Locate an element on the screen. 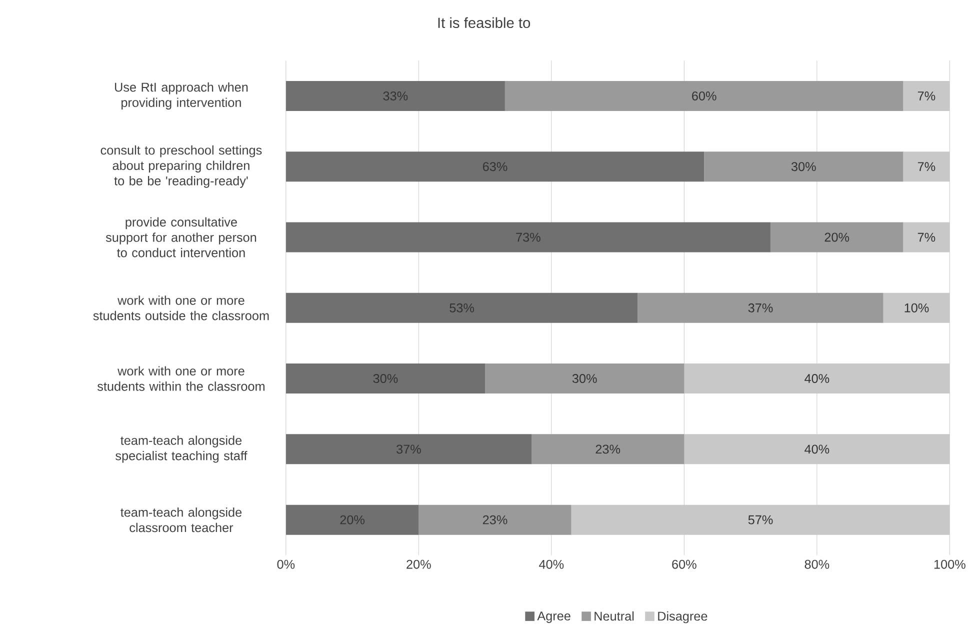 The height and width of the screenshot is (629, 969). data-label: 73% is located at coordinates (528, 237).